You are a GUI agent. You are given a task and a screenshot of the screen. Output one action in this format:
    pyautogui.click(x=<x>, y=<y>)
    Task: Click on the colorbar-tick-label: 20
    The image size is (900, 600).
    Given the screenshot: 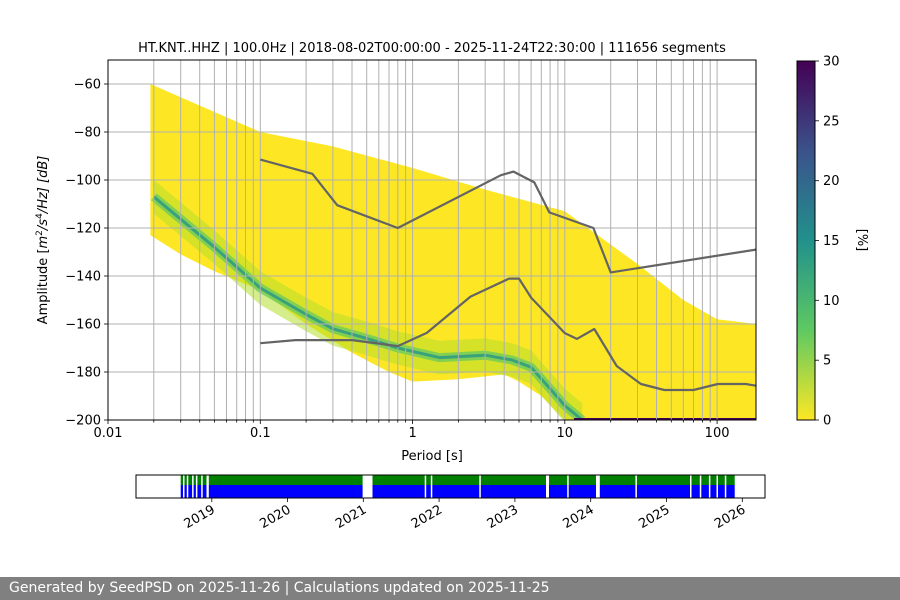 What is the action you would take?
    pyautogui.click(x=831, y=181)
    